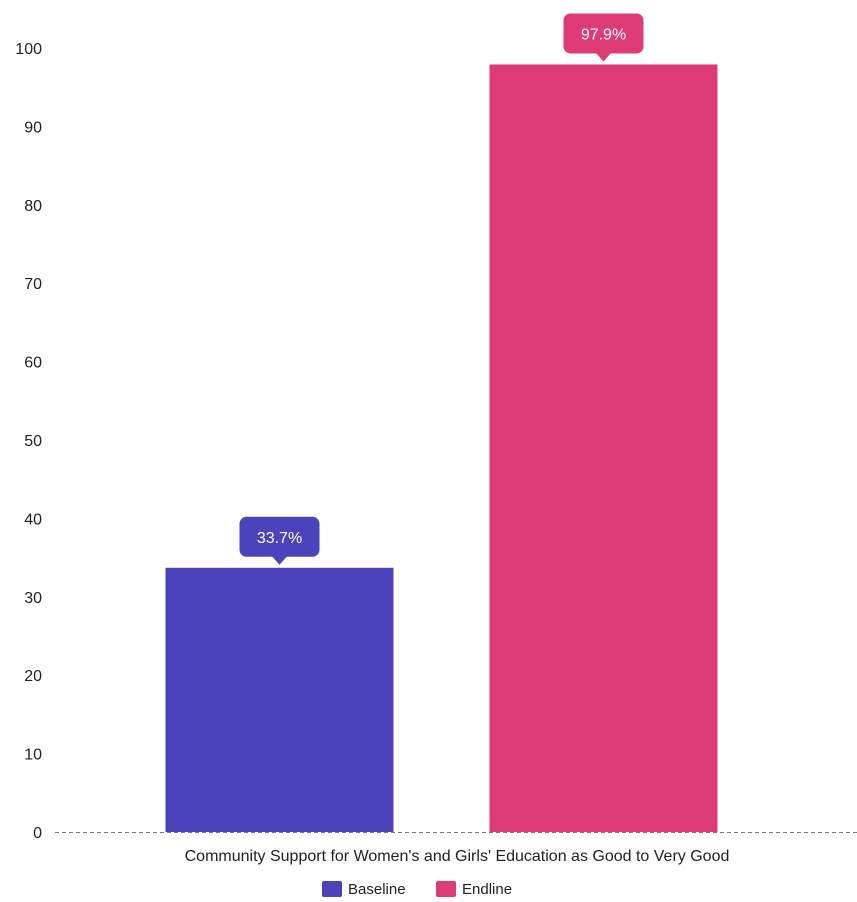 The height and width of the screenshot is (902, 857). What do you see at coordinates (279, 699) in the screenshot?
I see `bar-baseline` at bounding box center [279, 699].